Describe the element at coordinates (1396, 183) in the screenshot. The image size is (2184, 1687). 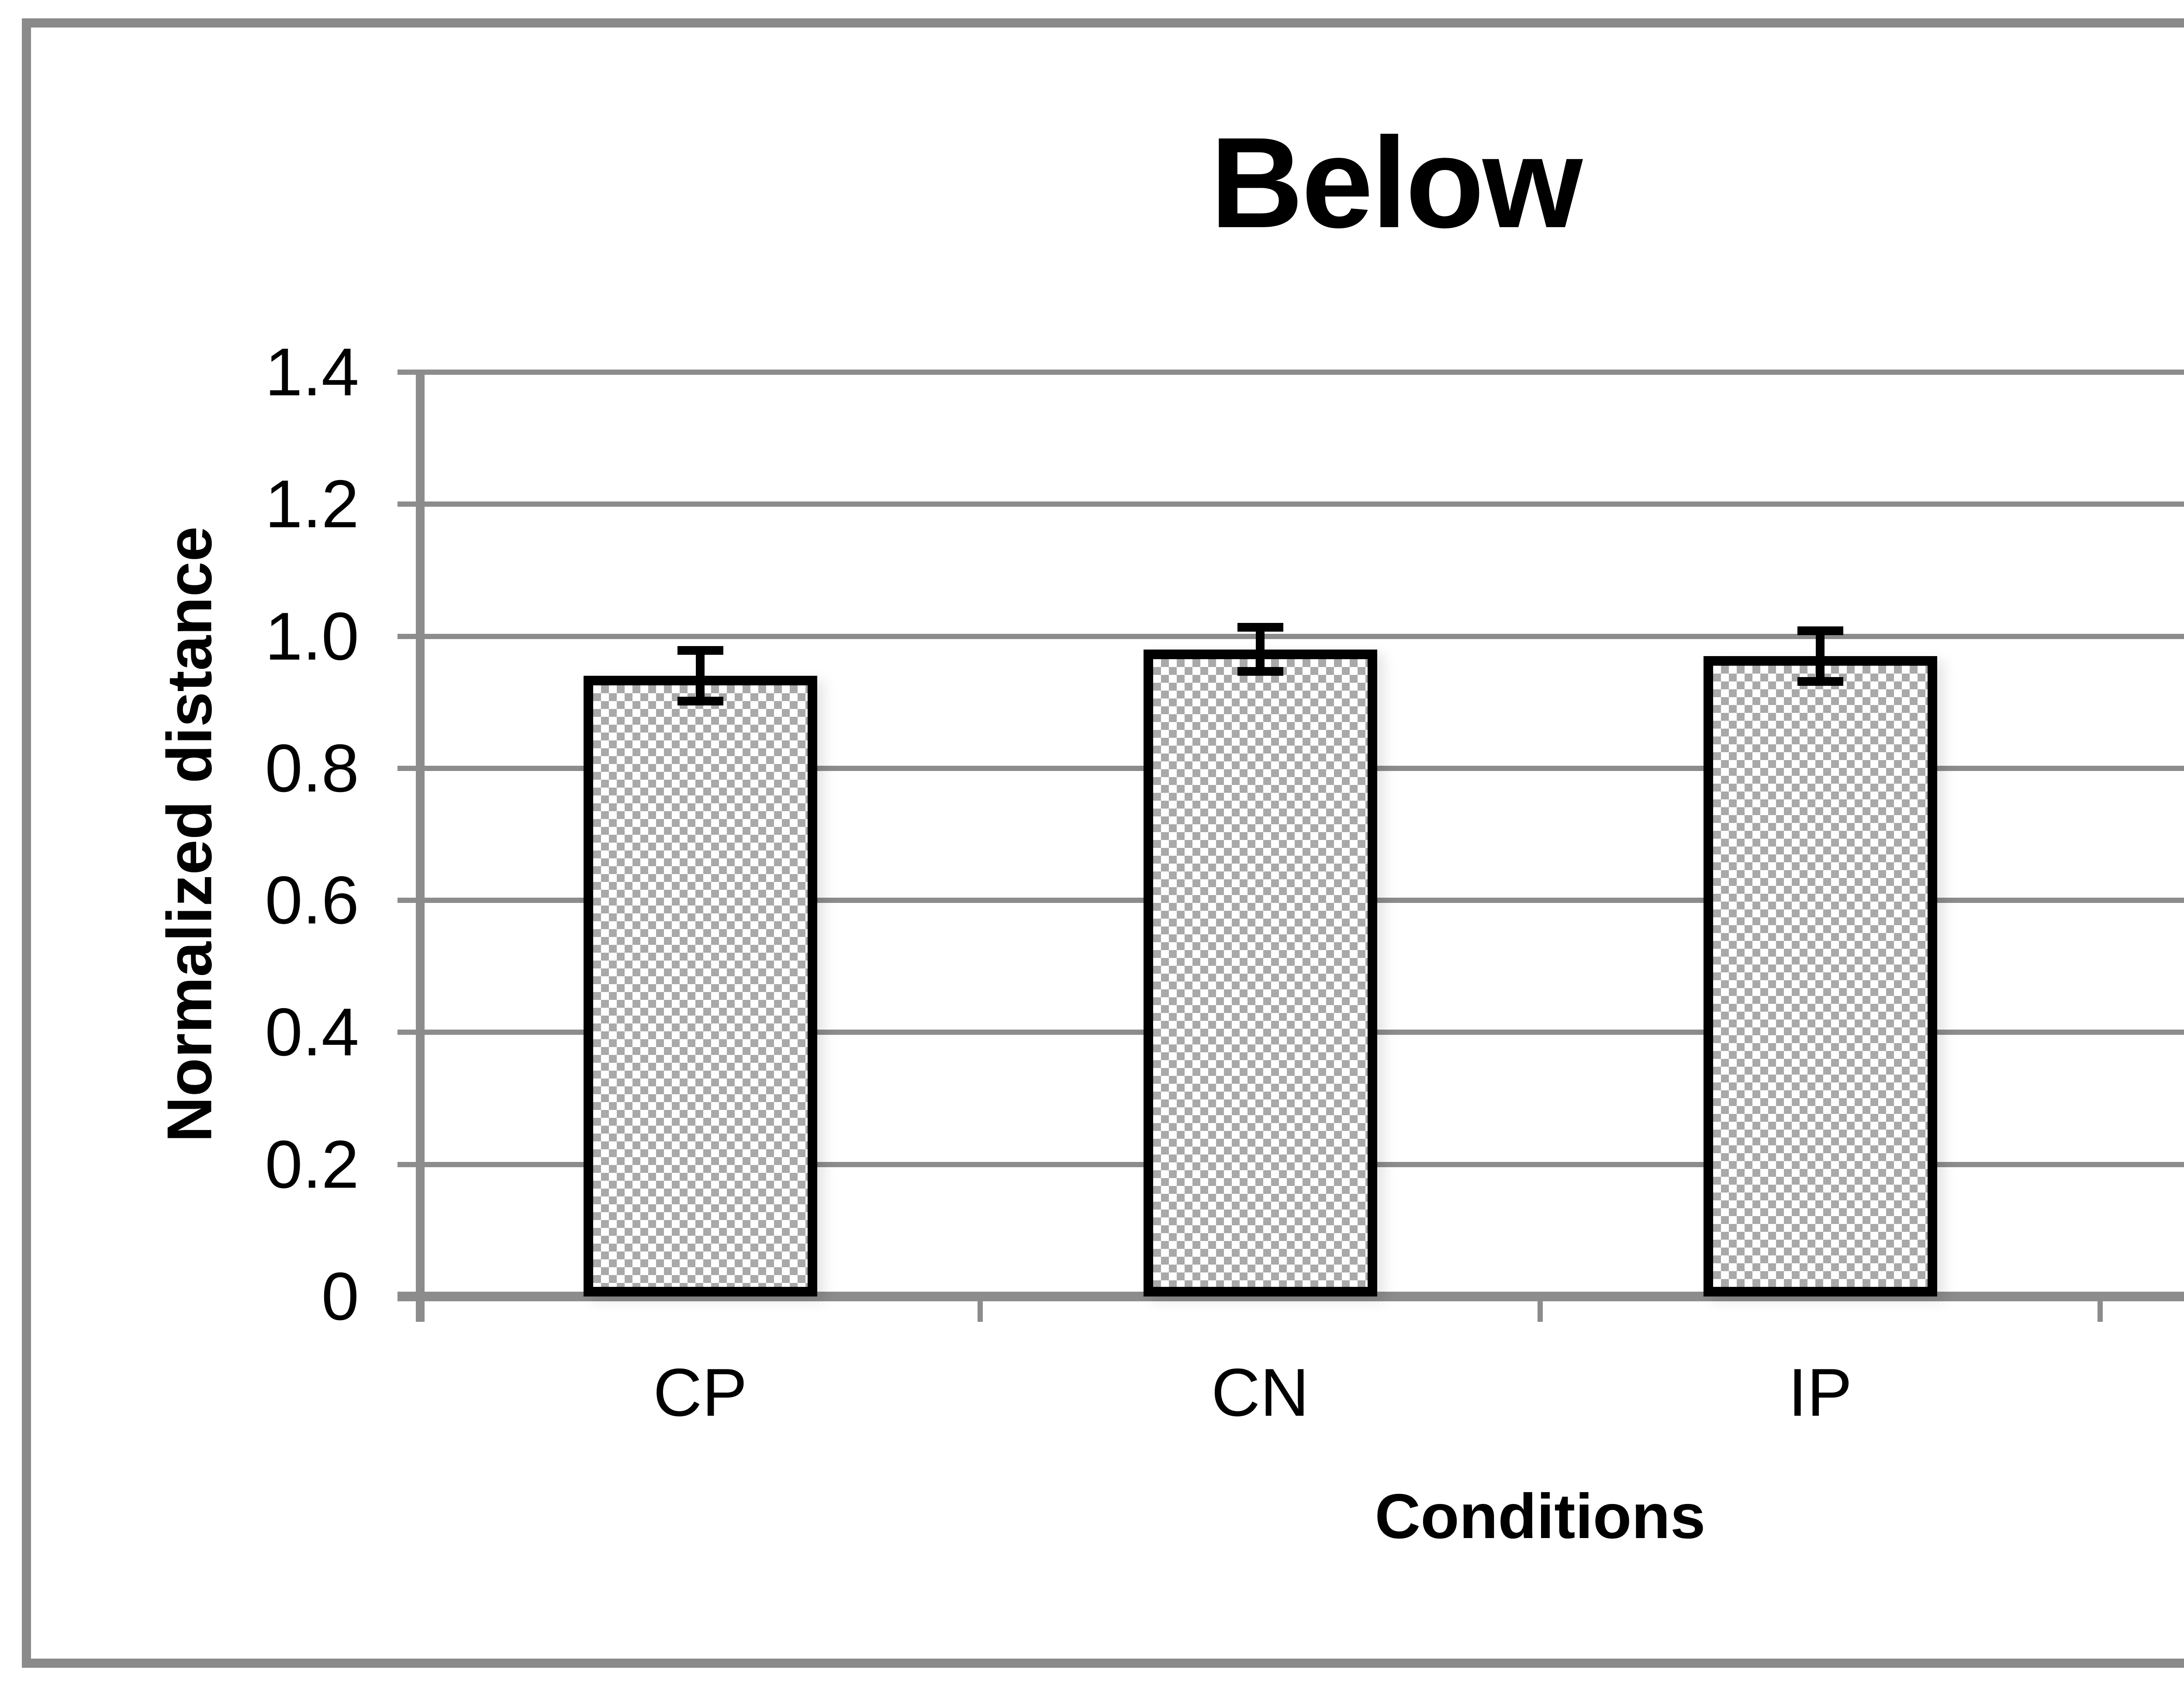
I see `chart-title: Below` at that location.